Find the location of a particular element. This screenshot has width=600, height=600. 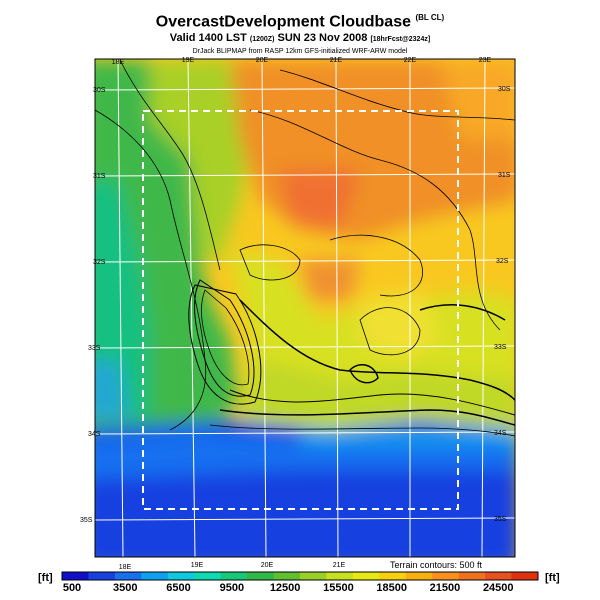

lat-label-right: 33S is located at coordinates (500, 347).